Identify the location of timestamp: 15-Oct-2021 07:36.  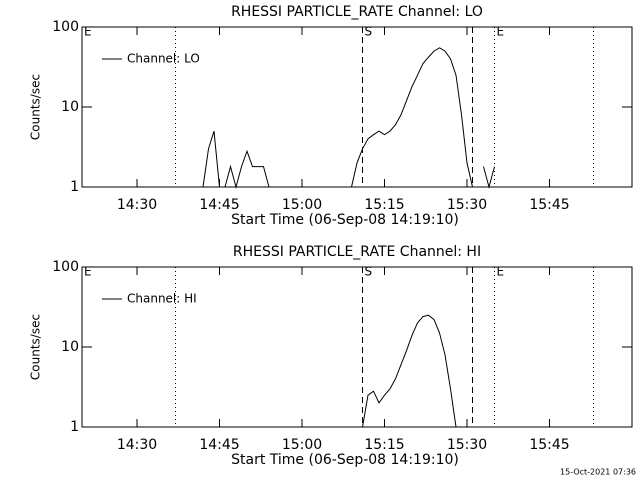
(598, 472).